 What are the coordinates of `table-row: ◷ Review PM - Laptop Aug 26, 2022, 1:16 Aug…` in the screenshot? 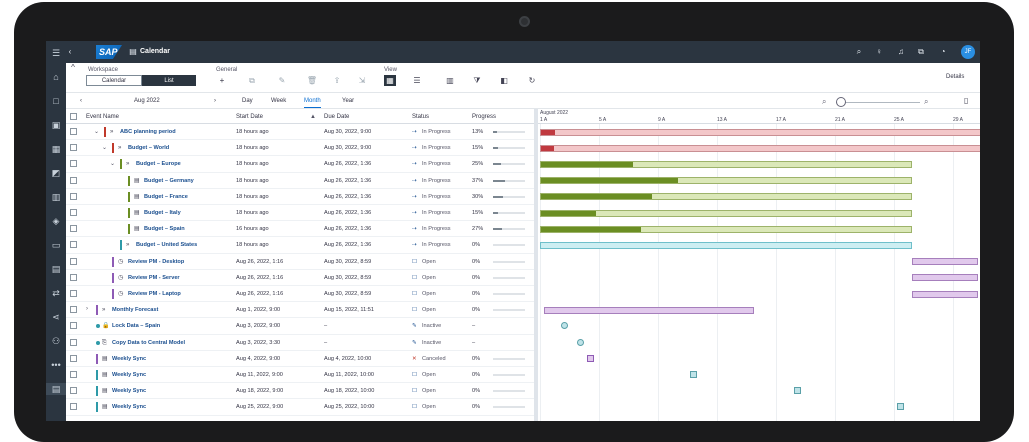 It's located at (300, 294).